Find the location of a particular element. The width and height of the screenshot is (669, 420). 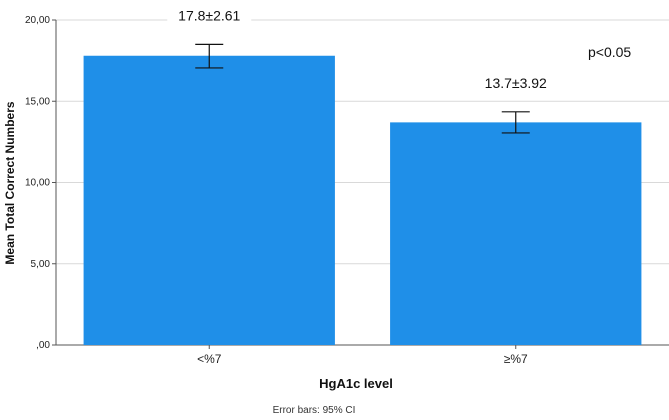

x-category-labels: <%7 ≥%7 is located at coordinates (362, 355).